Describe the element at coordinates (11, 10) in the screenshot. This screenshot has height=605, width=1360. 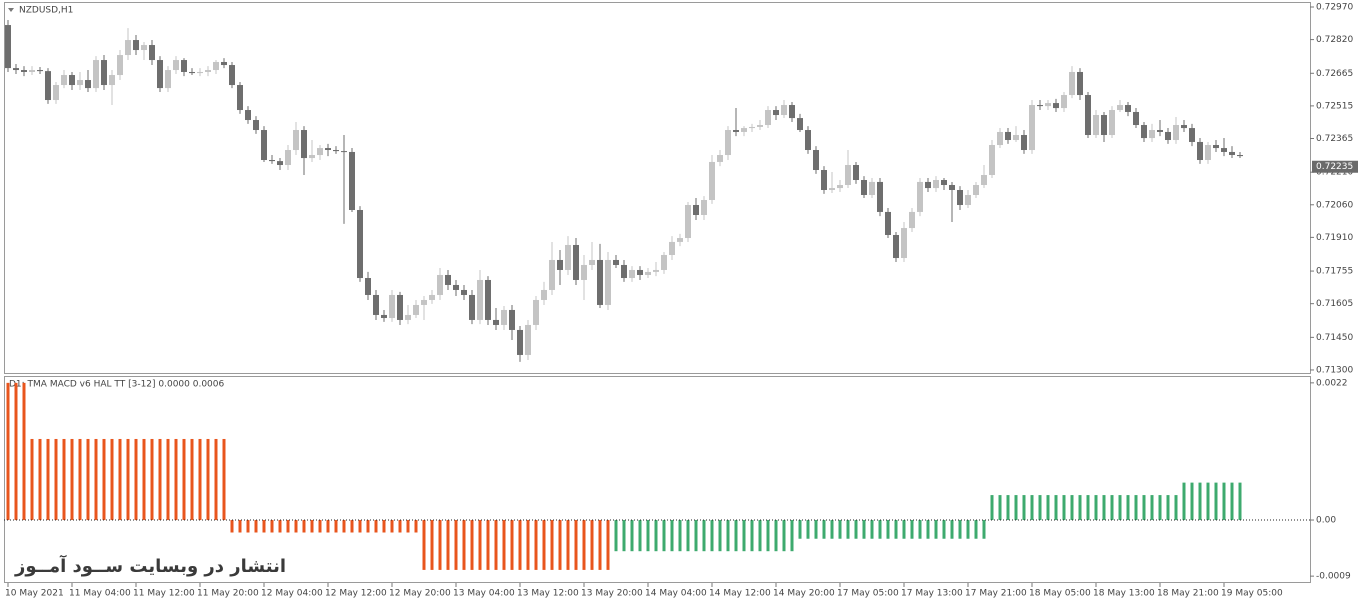
I see `panel-menu-icon` at that location.